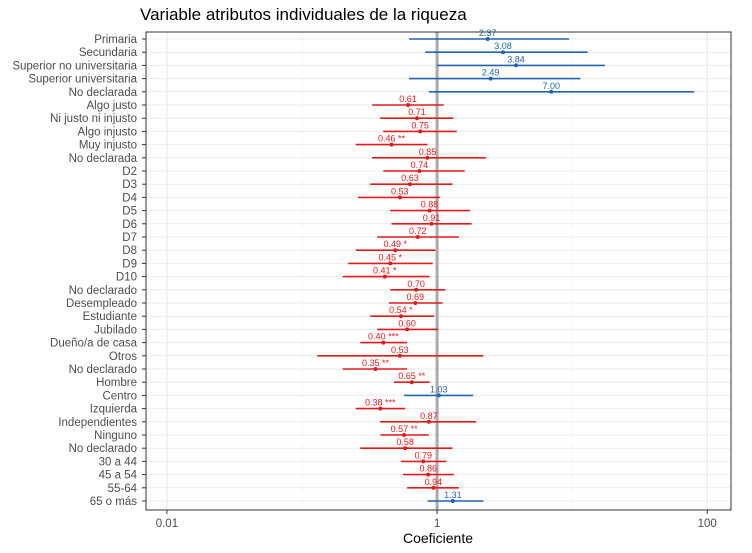 The image size is (752, 553). What do you see at coordinates (107, 132) in the screenshot?
I see `y-tick-label: Algo injusto` at bounding box center [107, 132].